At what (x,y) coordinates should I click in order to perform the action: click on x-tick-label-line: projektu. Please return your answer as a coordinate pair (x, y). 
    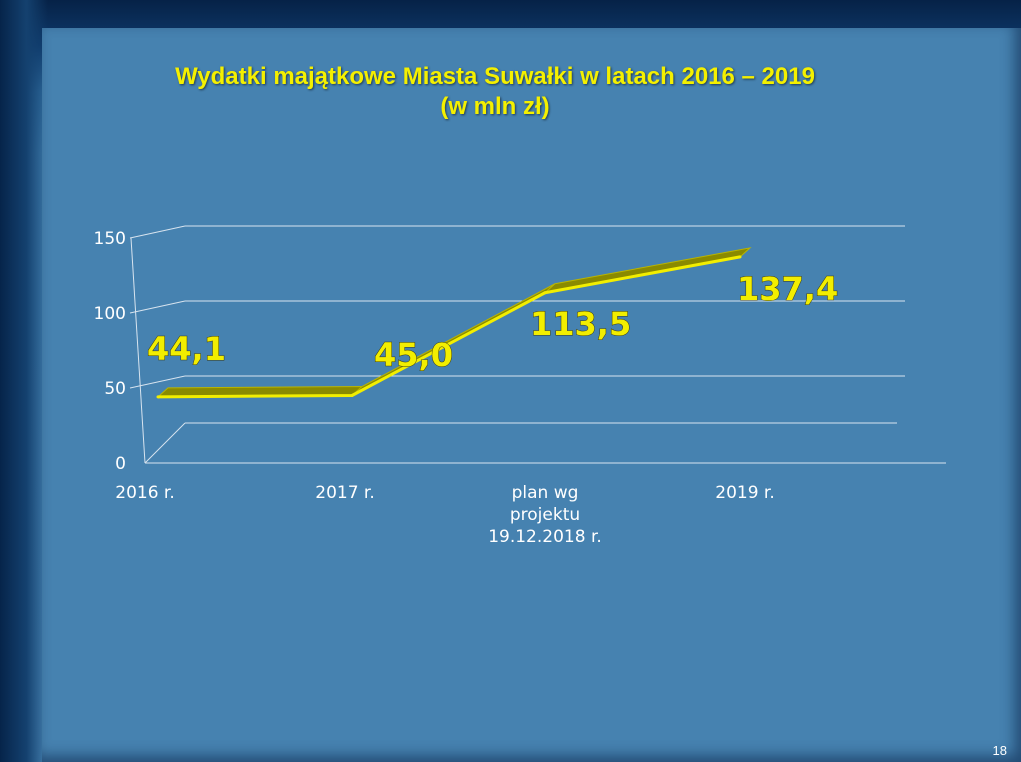
    Looking at the image, I should click on (545, 515).